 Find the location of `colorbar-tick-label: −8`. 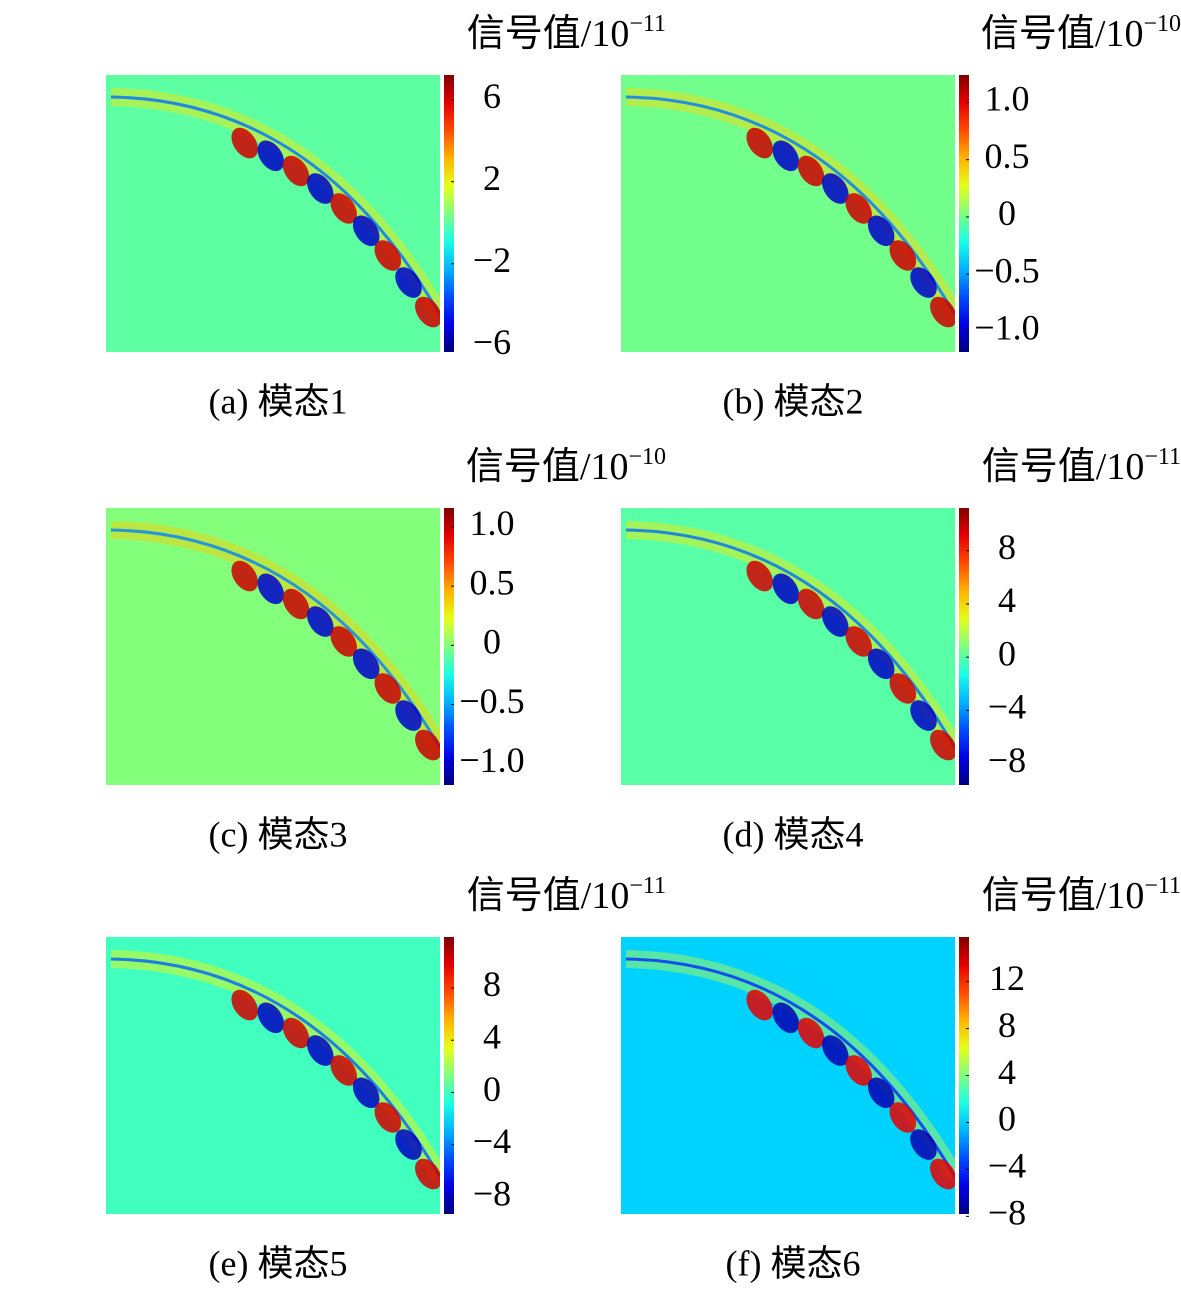

colorbar-tick-label: −8 is located at coordinates (1007, 760).